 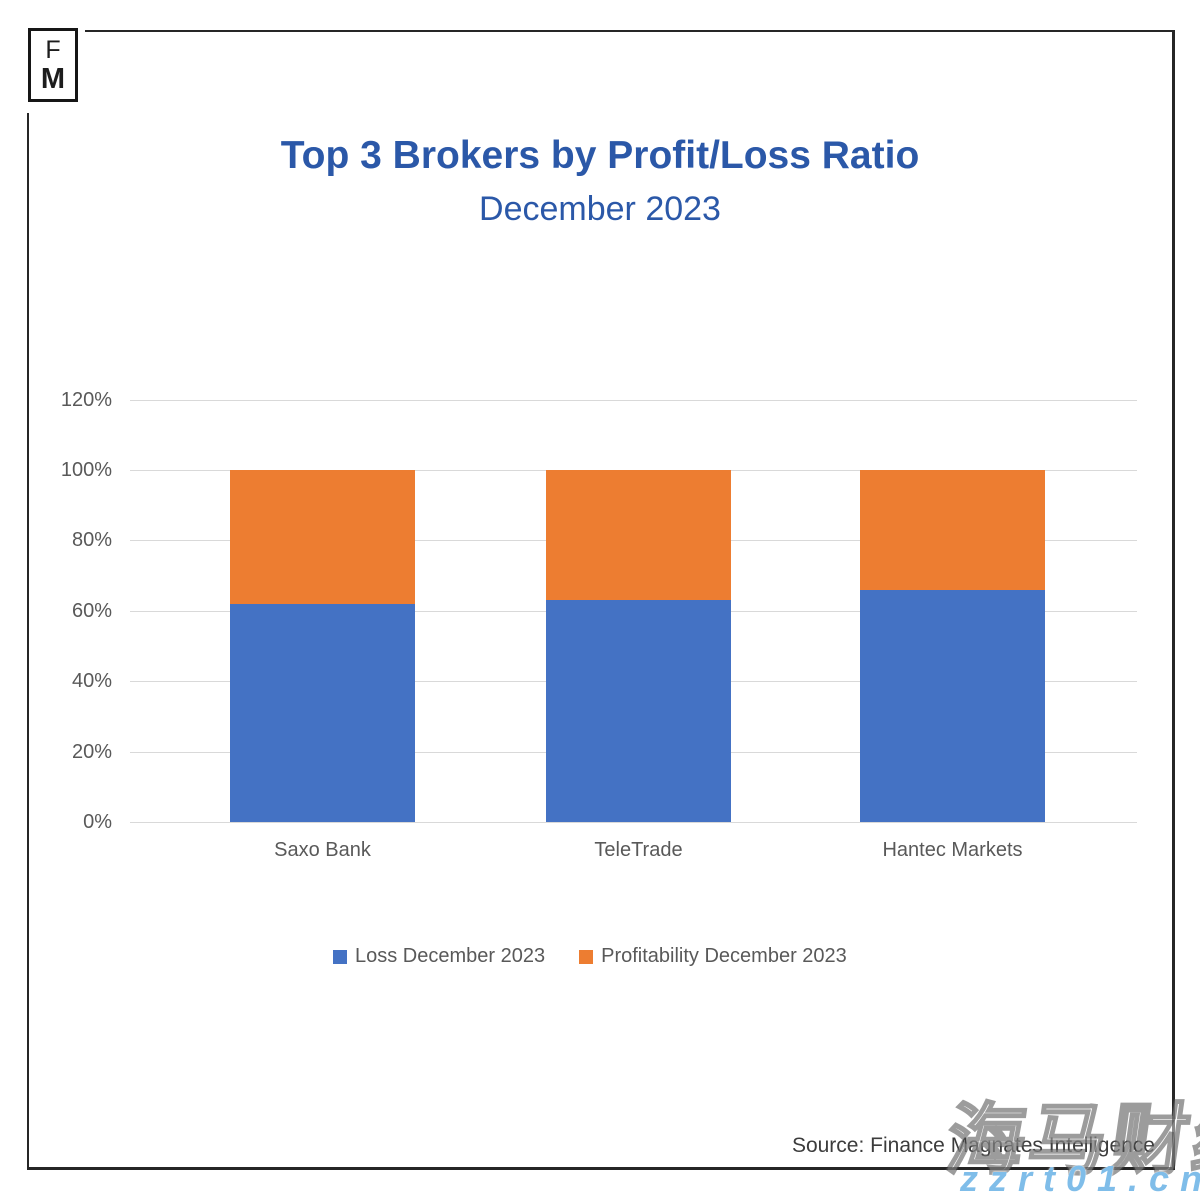 I want to click on bar-hantec-markets, so click(x=952, y=646).